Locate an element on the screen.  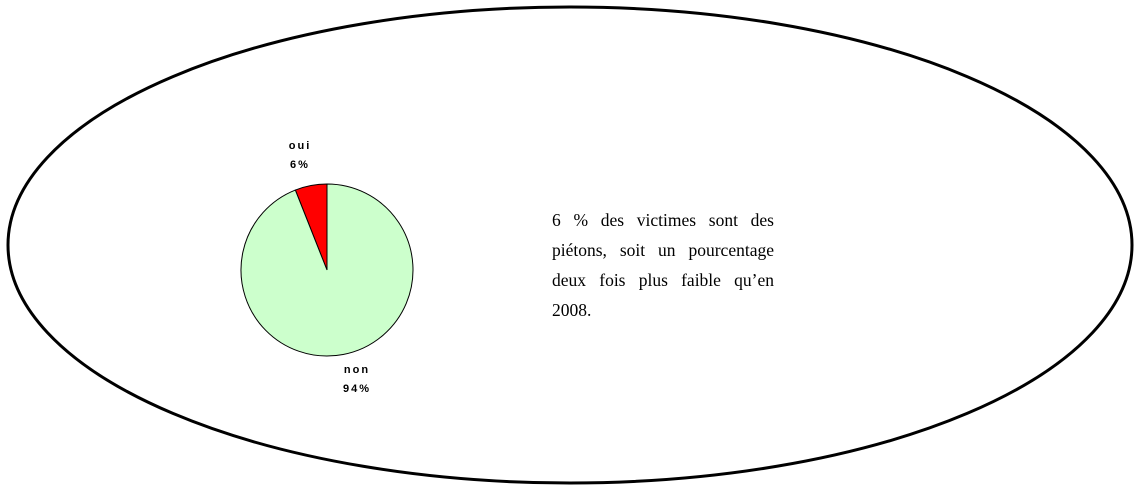
slice-label: oui is located at coordinates (300, 146).